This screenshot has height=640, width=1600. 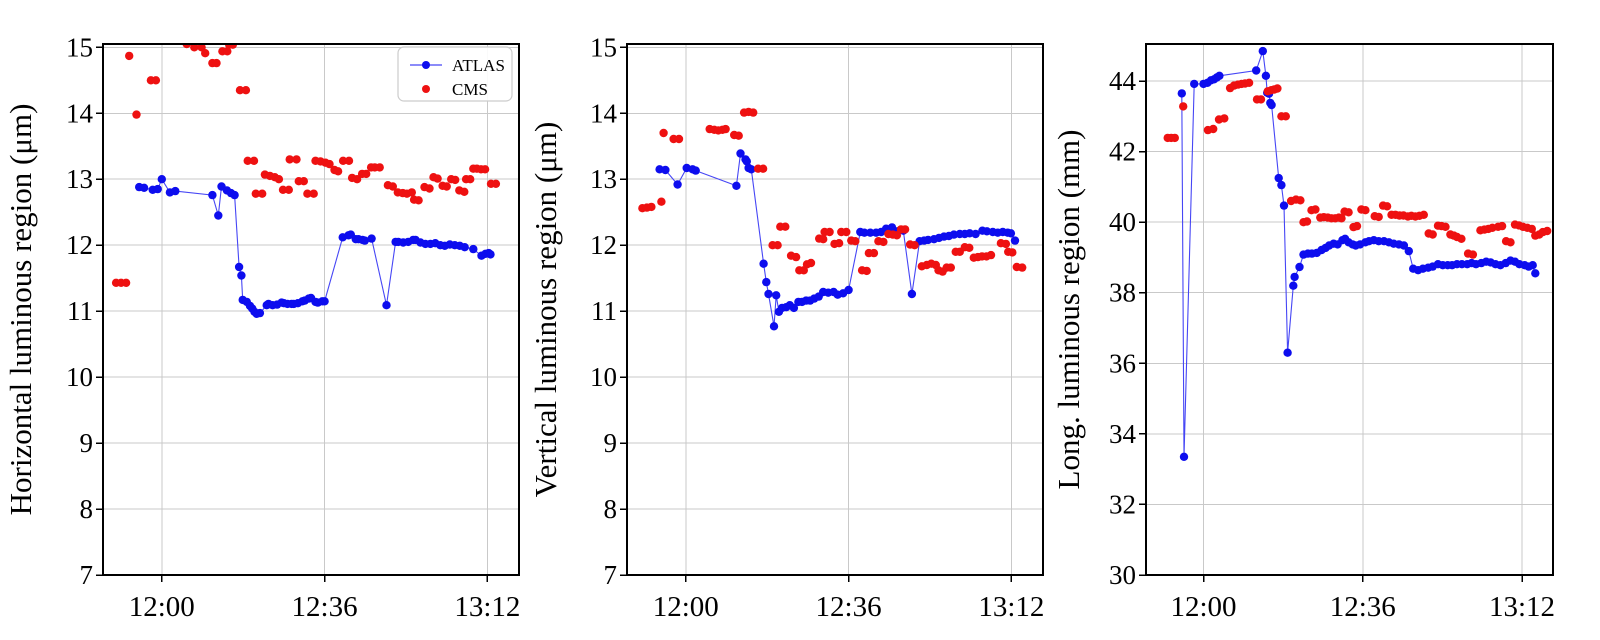 What do you see at coordinates (426, 89) in the screenshot?
I see `legend-marker-cms` at bounding box center [426, 89].